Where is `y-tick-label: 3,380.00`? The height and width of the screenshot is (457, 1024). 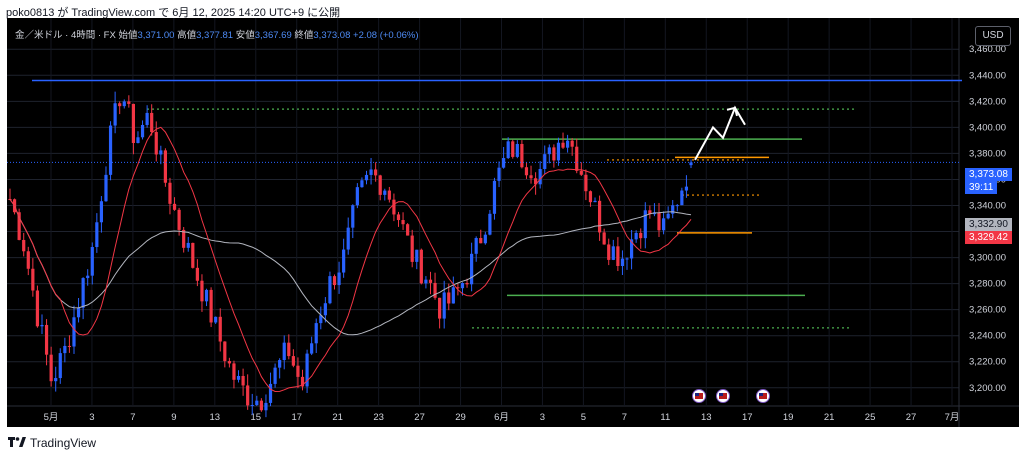 y-tick-label: 3,380.00 is located at coordinates (987, 153).